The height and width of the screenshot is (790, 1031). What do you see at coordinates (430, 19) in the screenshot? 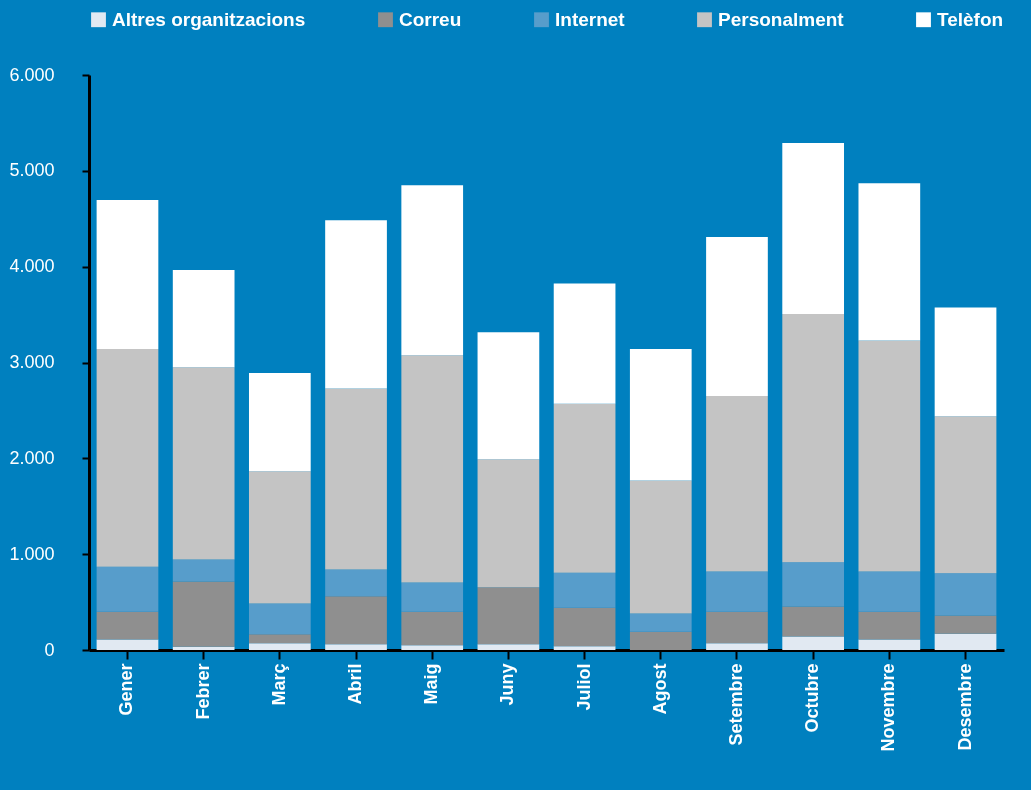
I see `legend-label: Correu` at bounding box center [430, 19].